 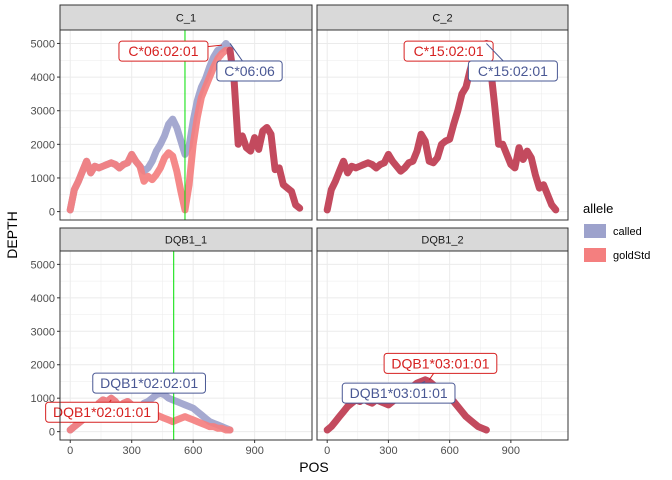 What do you see at coordinates (442, 19) in the screenshot?
I see `facet-strip-label: C_2` at bounding box center [442, 19].